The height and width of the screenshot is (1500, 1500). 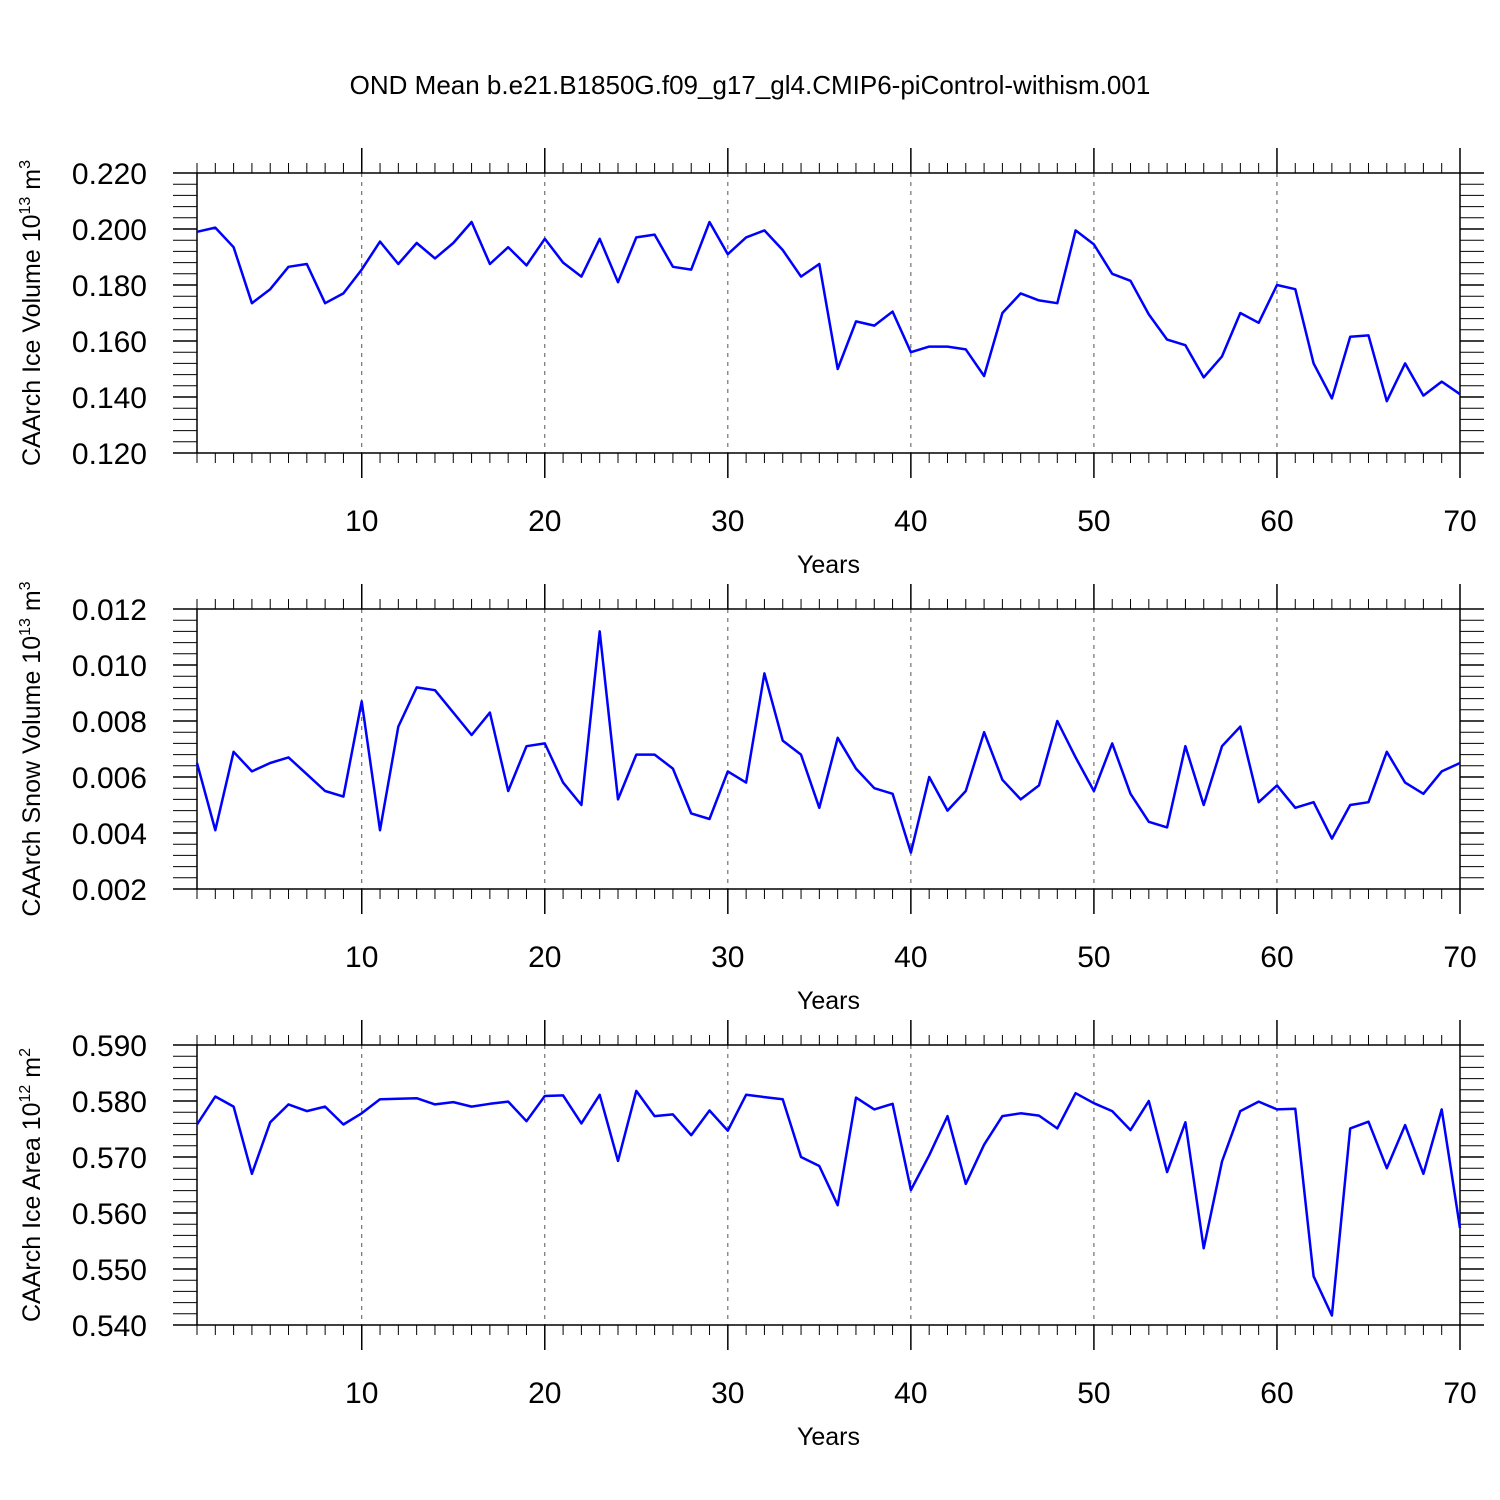 I want to click on y-axis-label-part: CAArch Snow Volume 10, so click(x=32, y=776).